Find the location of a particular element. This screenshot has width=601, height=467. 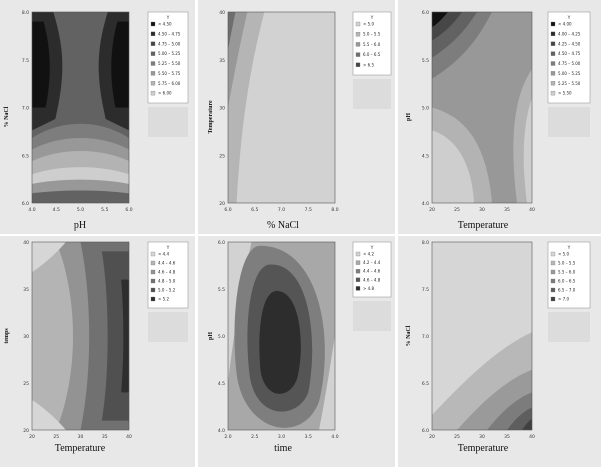

legend-entry: 4.8 – 5.0 is located at coordinates (167, 281).